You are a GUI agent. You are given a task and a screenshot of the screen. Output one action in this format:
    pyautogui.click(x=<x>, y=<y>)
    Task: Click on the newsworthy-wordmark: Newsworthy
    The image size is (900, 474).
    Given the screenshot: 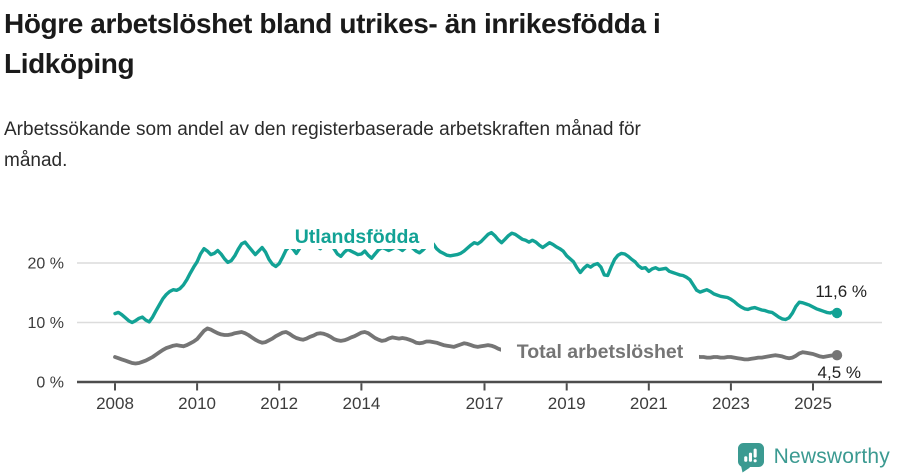 What is the action you would take?
    pyautogui.click(x=831, y=456)
    